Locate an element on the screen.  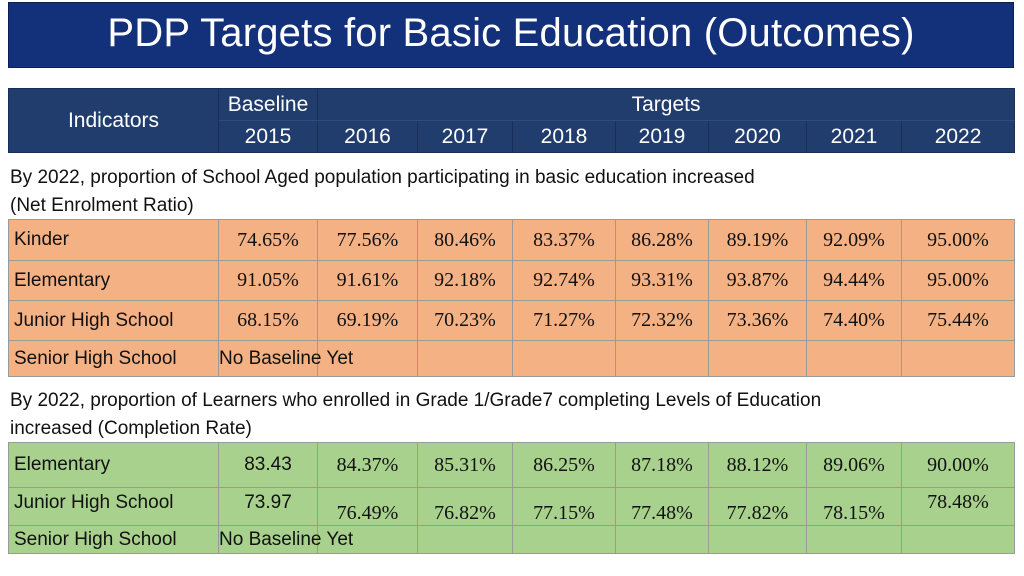
year-header-2017: 2017 is located at coordinates (465, 136).